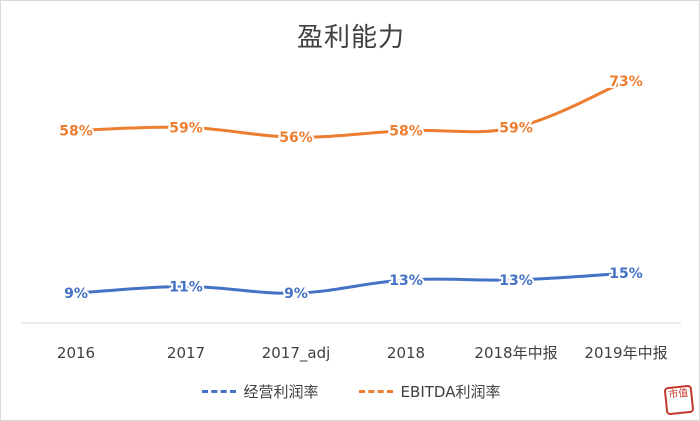 The width and height of the screenshot is (700, 421). Describe the element at coordinates (450, 392) in the screenshot. I see `legend-label-ebitda-margin: EBITDA利润率` at that location.